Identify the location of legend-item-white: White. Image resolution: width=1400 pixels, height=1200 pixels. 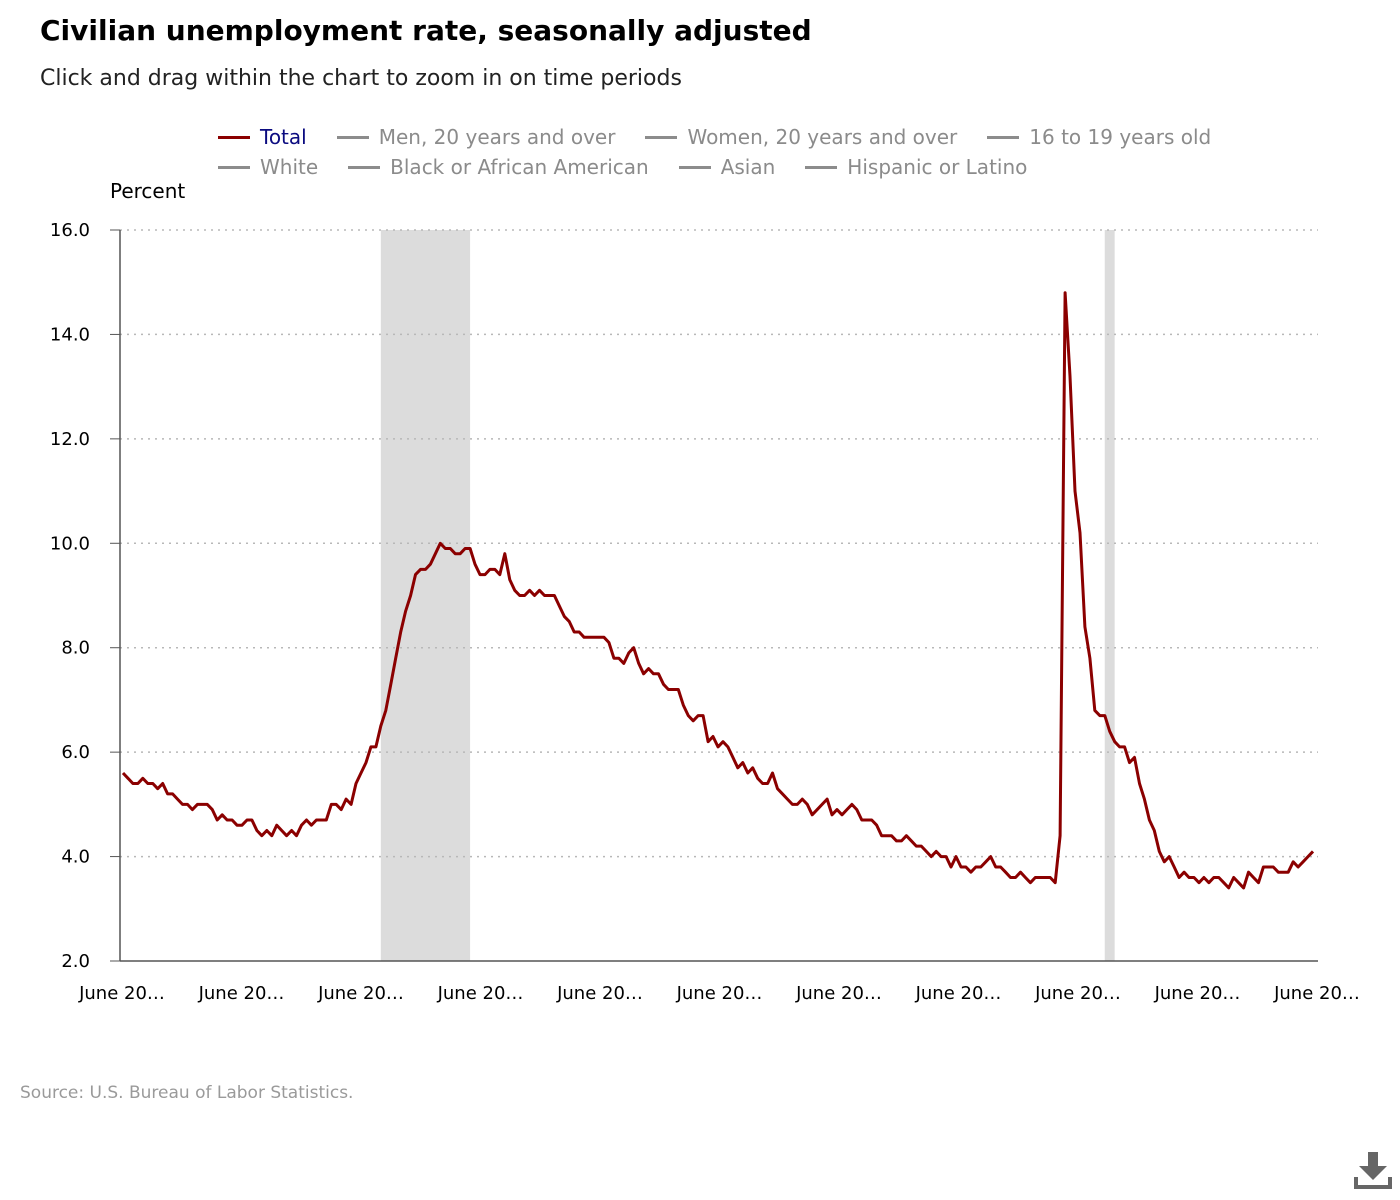
(268, 167).